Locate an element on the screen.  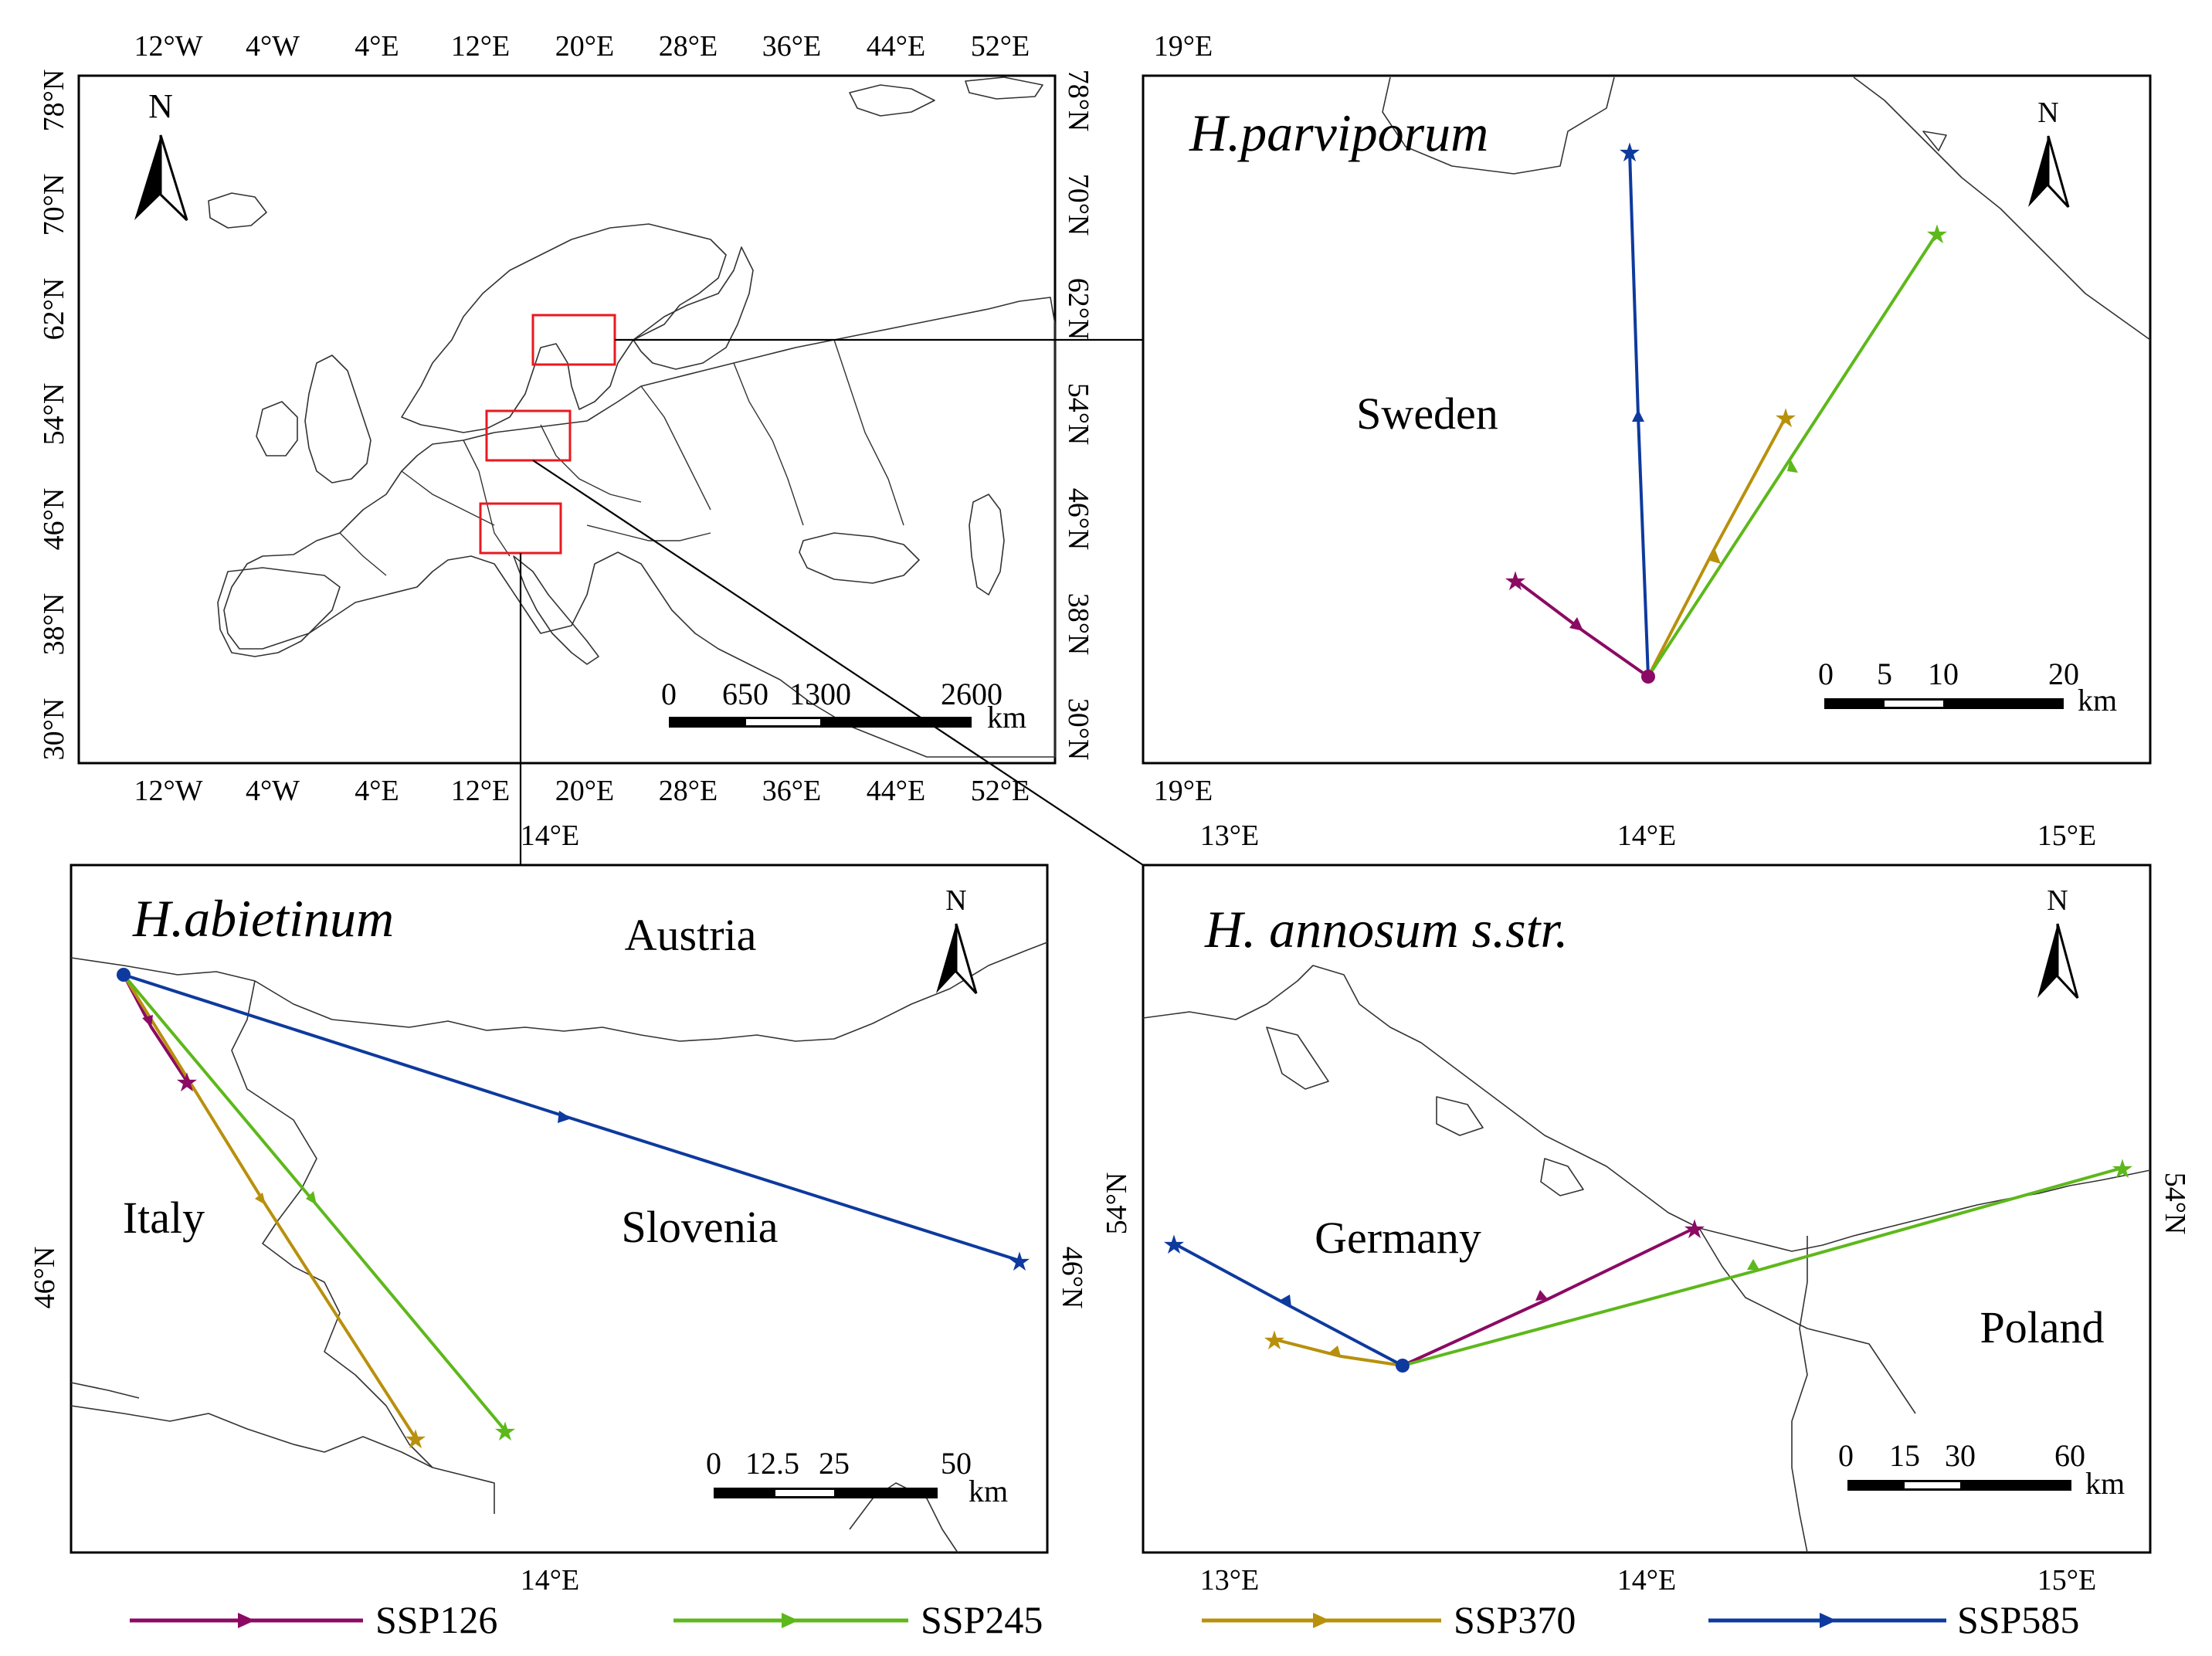
overview-top-tick: 28°E is located at coordinates (689, 46).